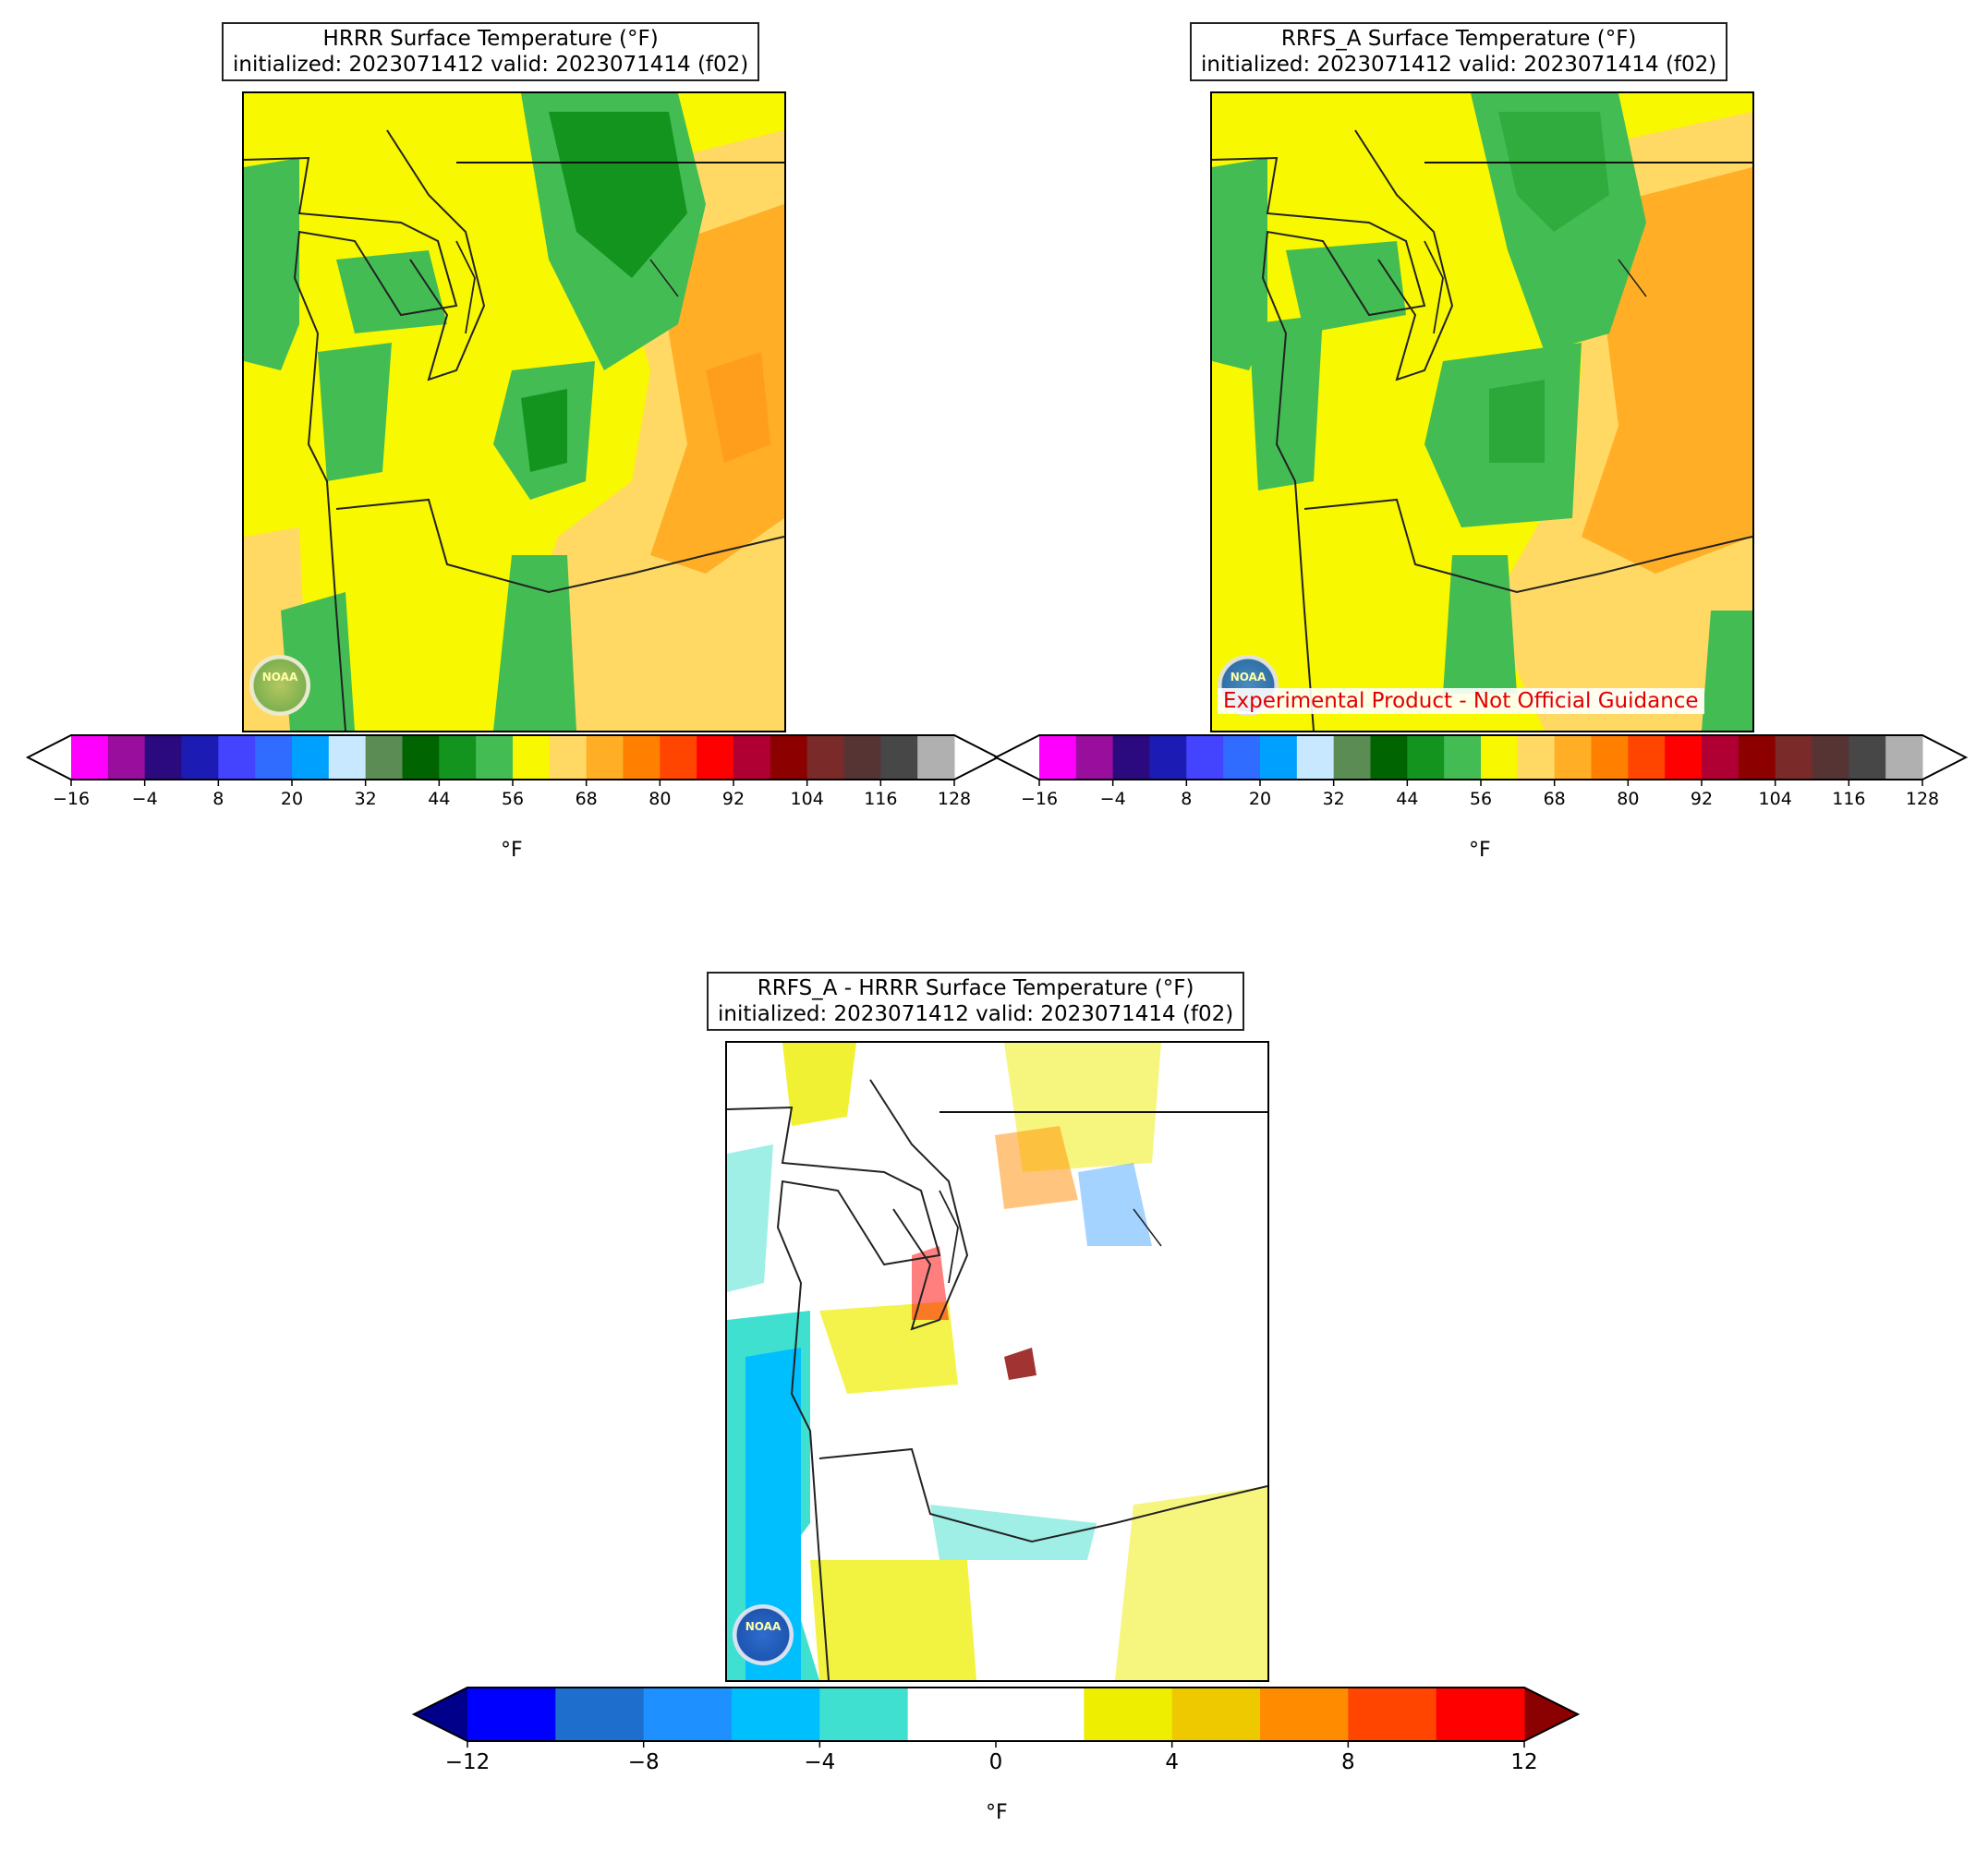  Describe the element at coordinates (1112, 799) in the screenshot. I see `rrfs-colorbar-tick-label: −4` at that location.